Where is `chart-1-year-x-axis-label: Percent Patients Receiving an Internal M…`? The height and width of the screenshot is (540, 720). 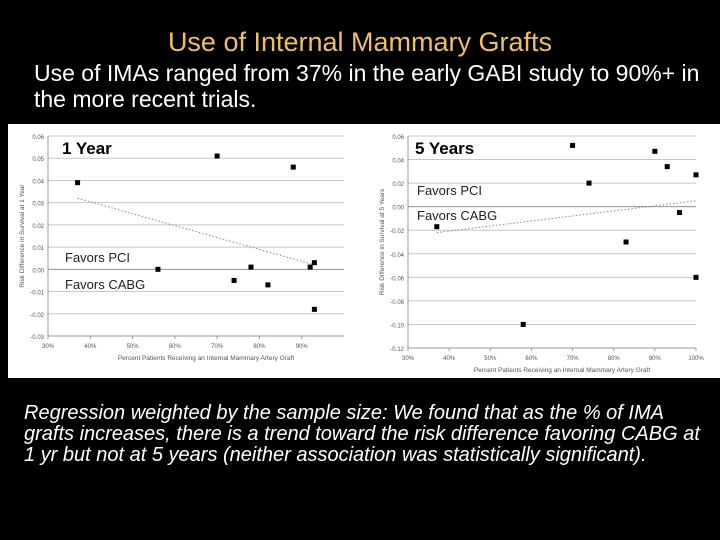
chart-1-year-x-axis-label: Percent Patients Receiving an Internal M… is located at coordinates (206, 358).